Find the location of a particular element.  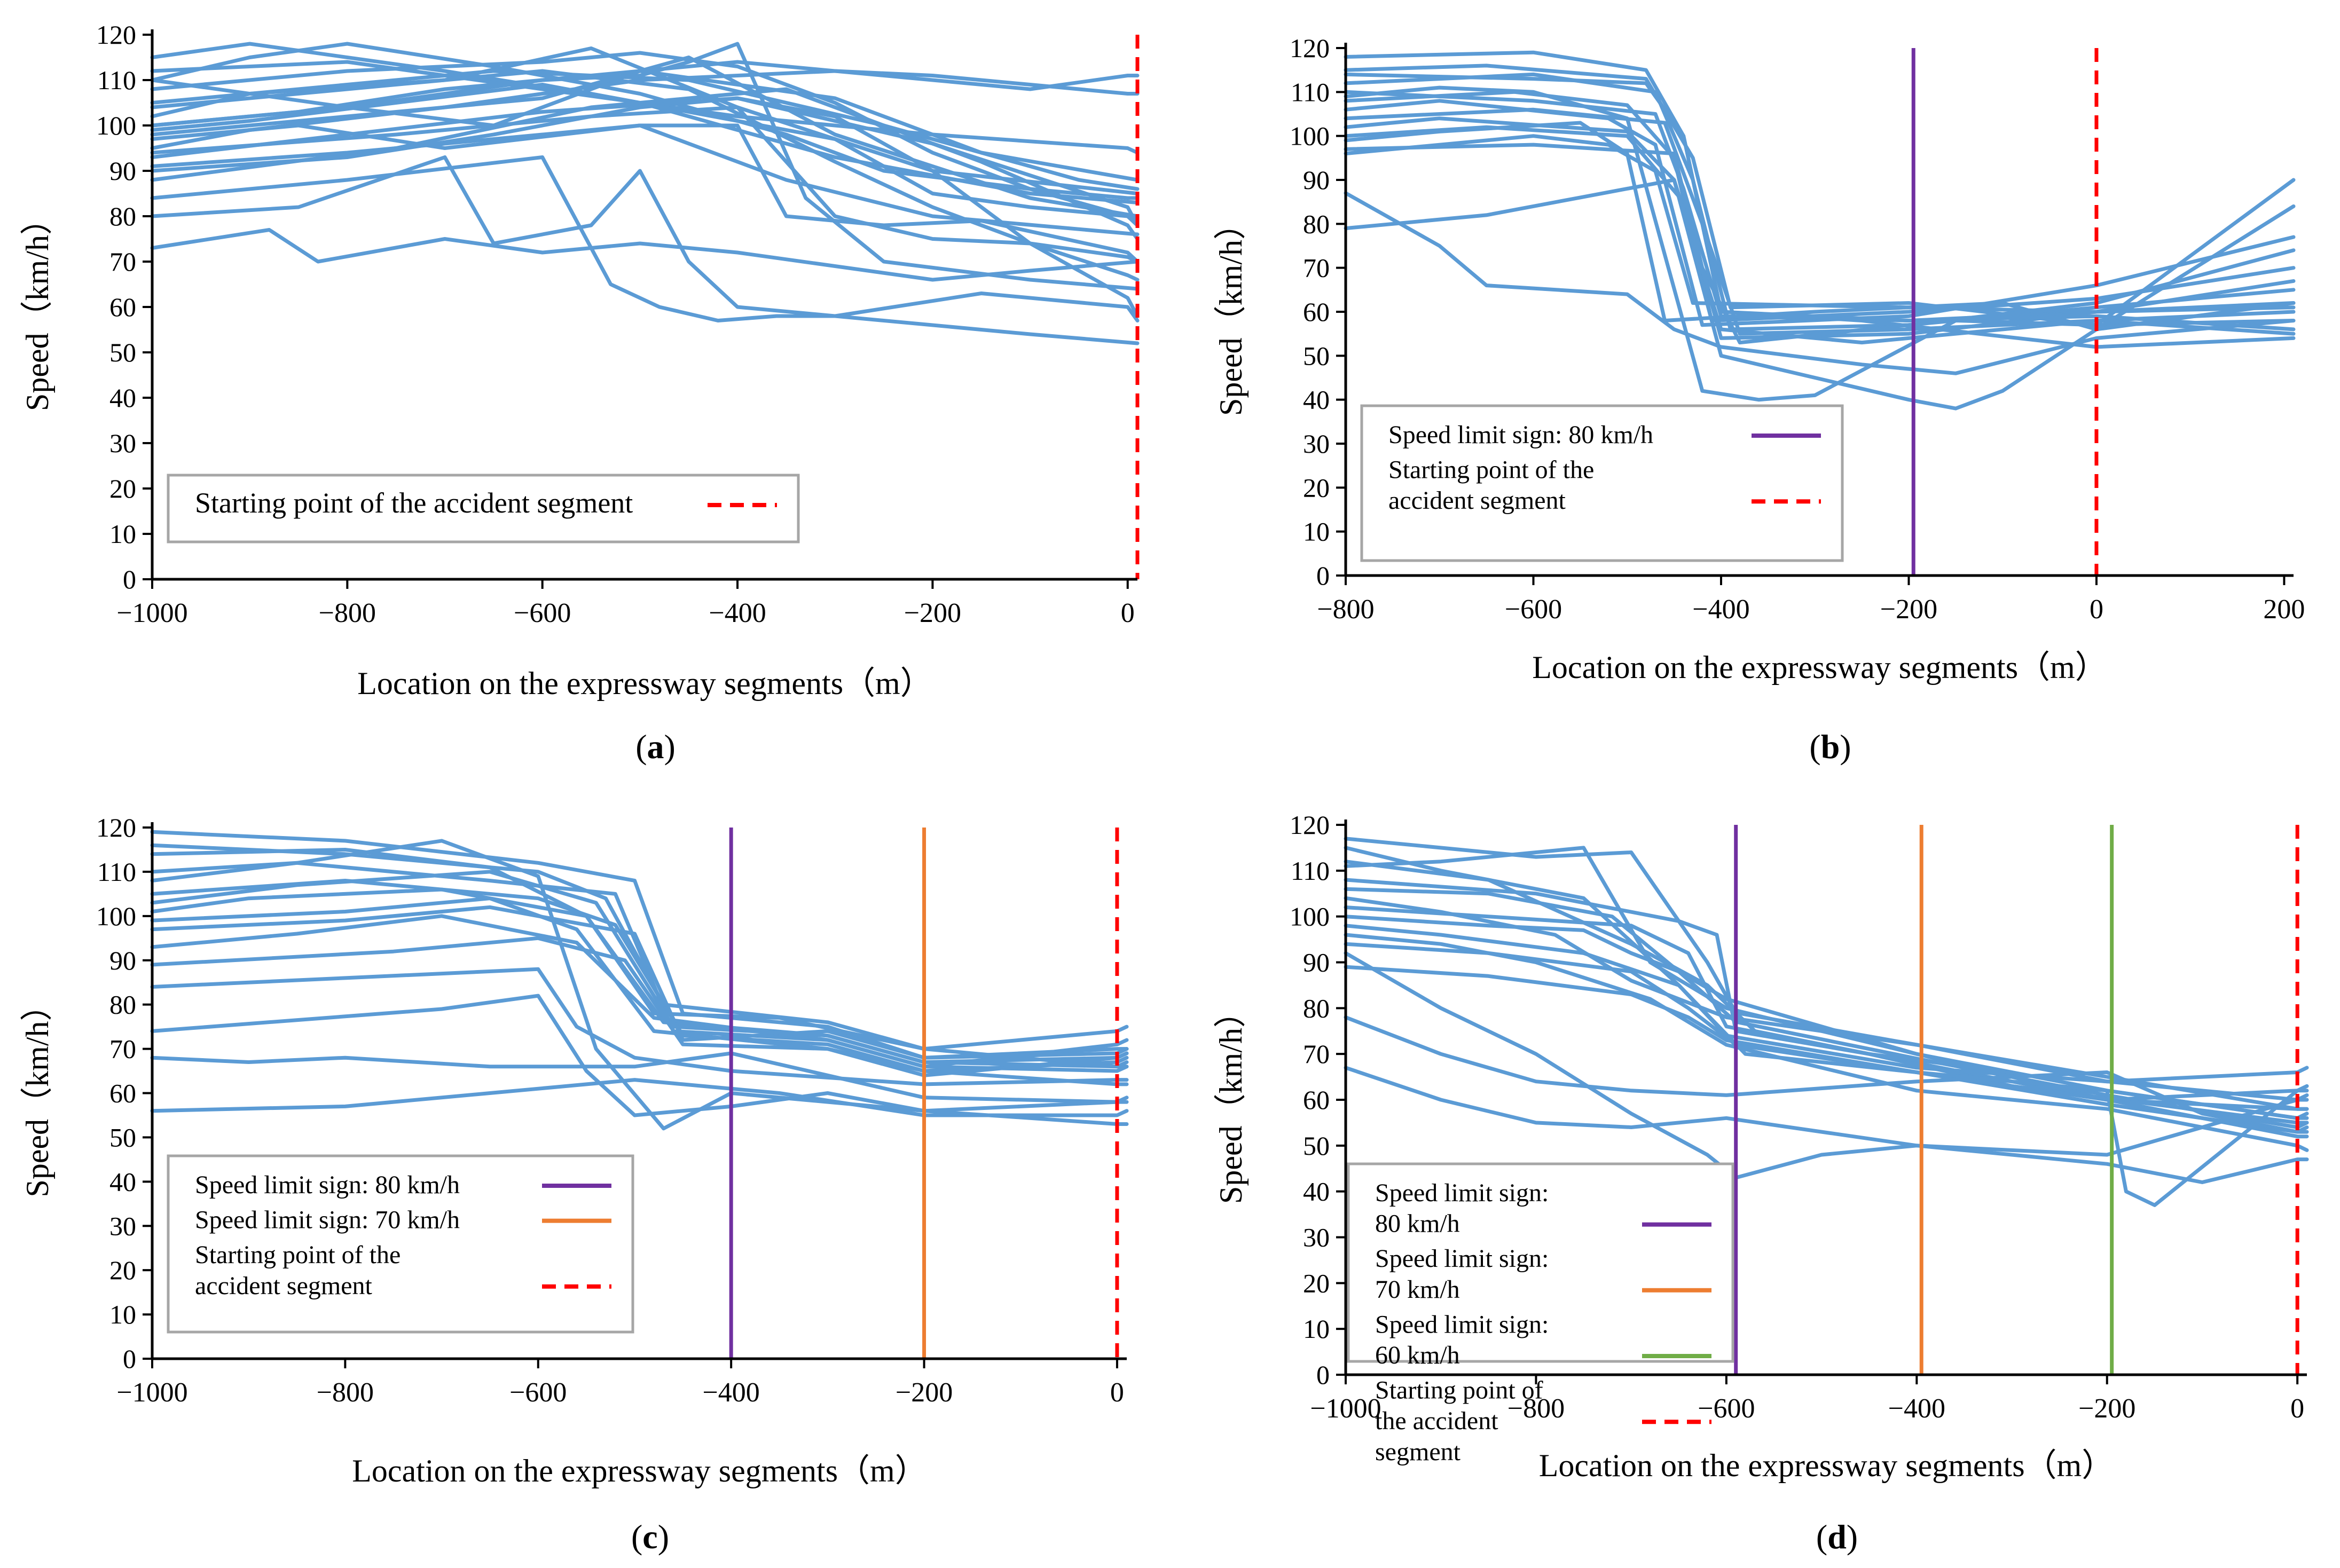

y-tick-label: 110 is located at coordinates (1310, 871).